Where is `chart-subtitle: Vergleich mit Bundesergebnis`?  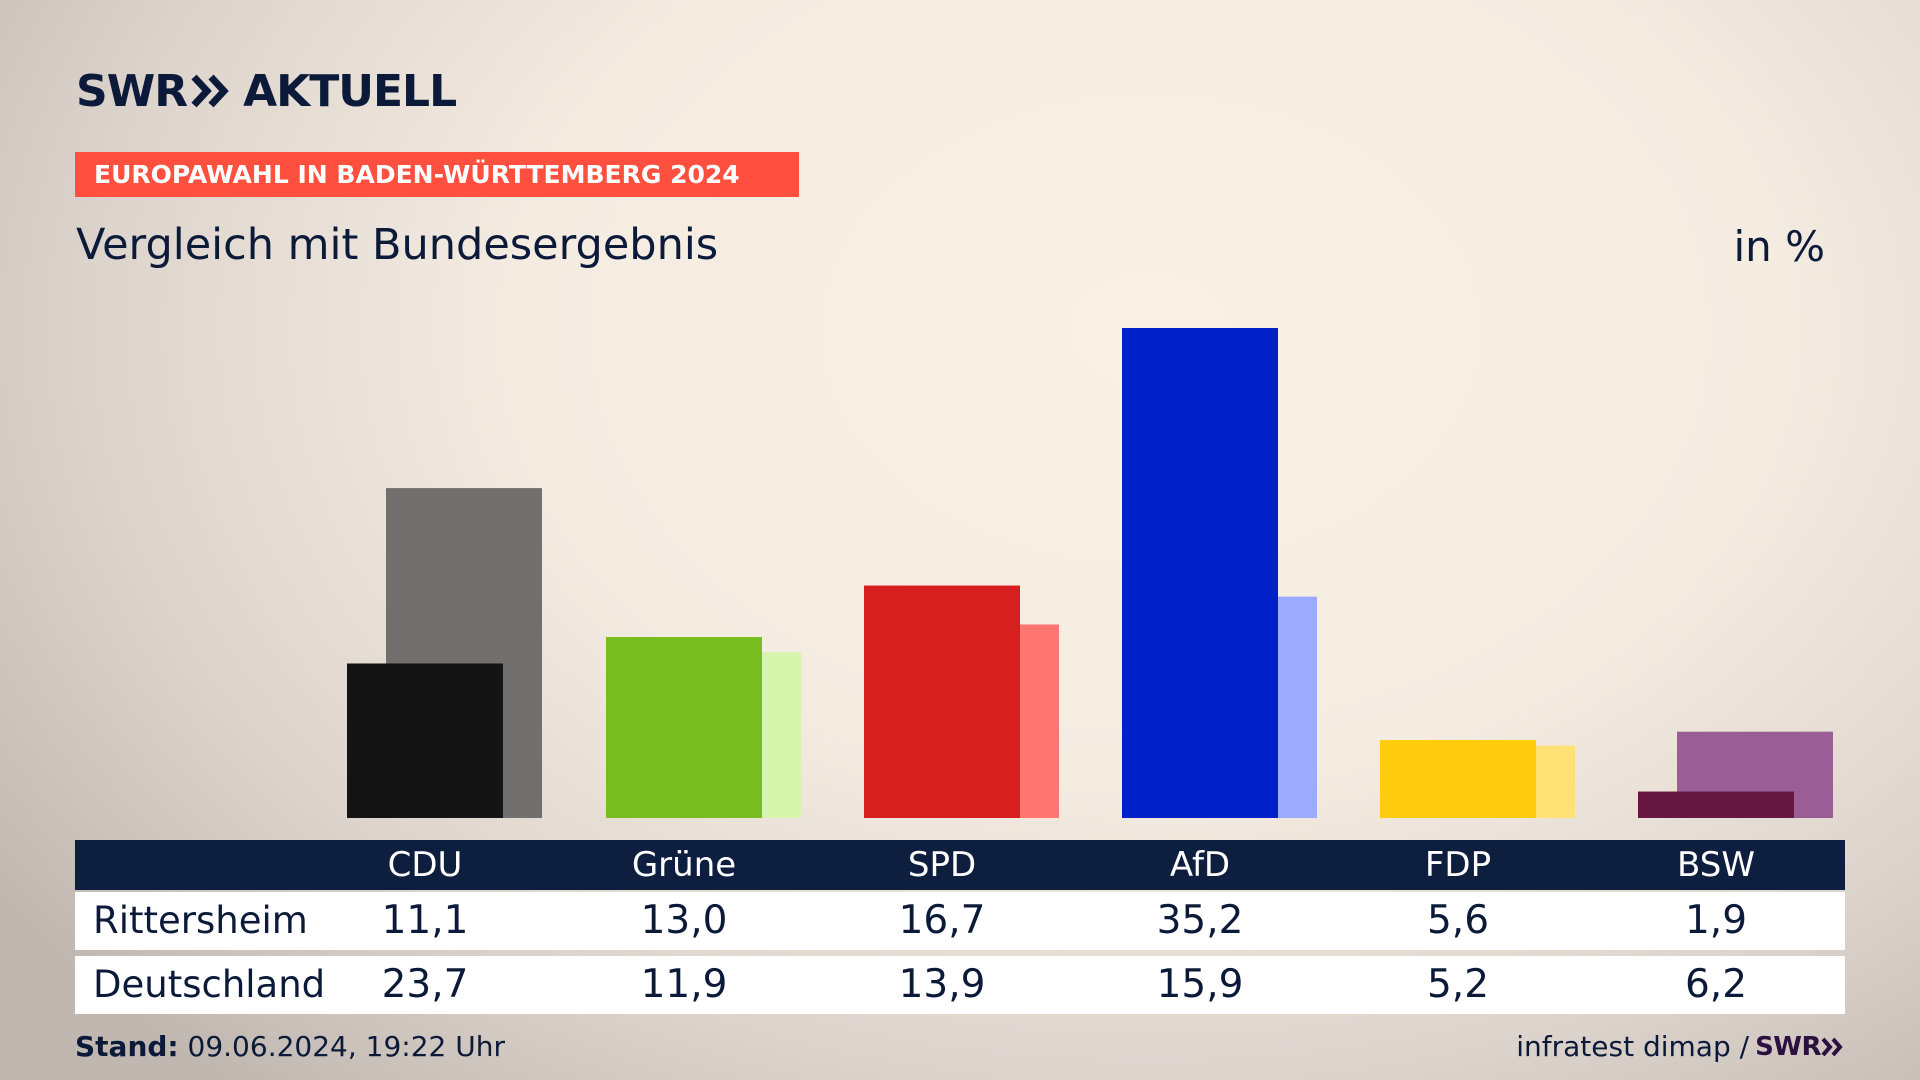 chart-subtitle: Vergleich mit Bundesergebnis is located at coordinates (397, 245).